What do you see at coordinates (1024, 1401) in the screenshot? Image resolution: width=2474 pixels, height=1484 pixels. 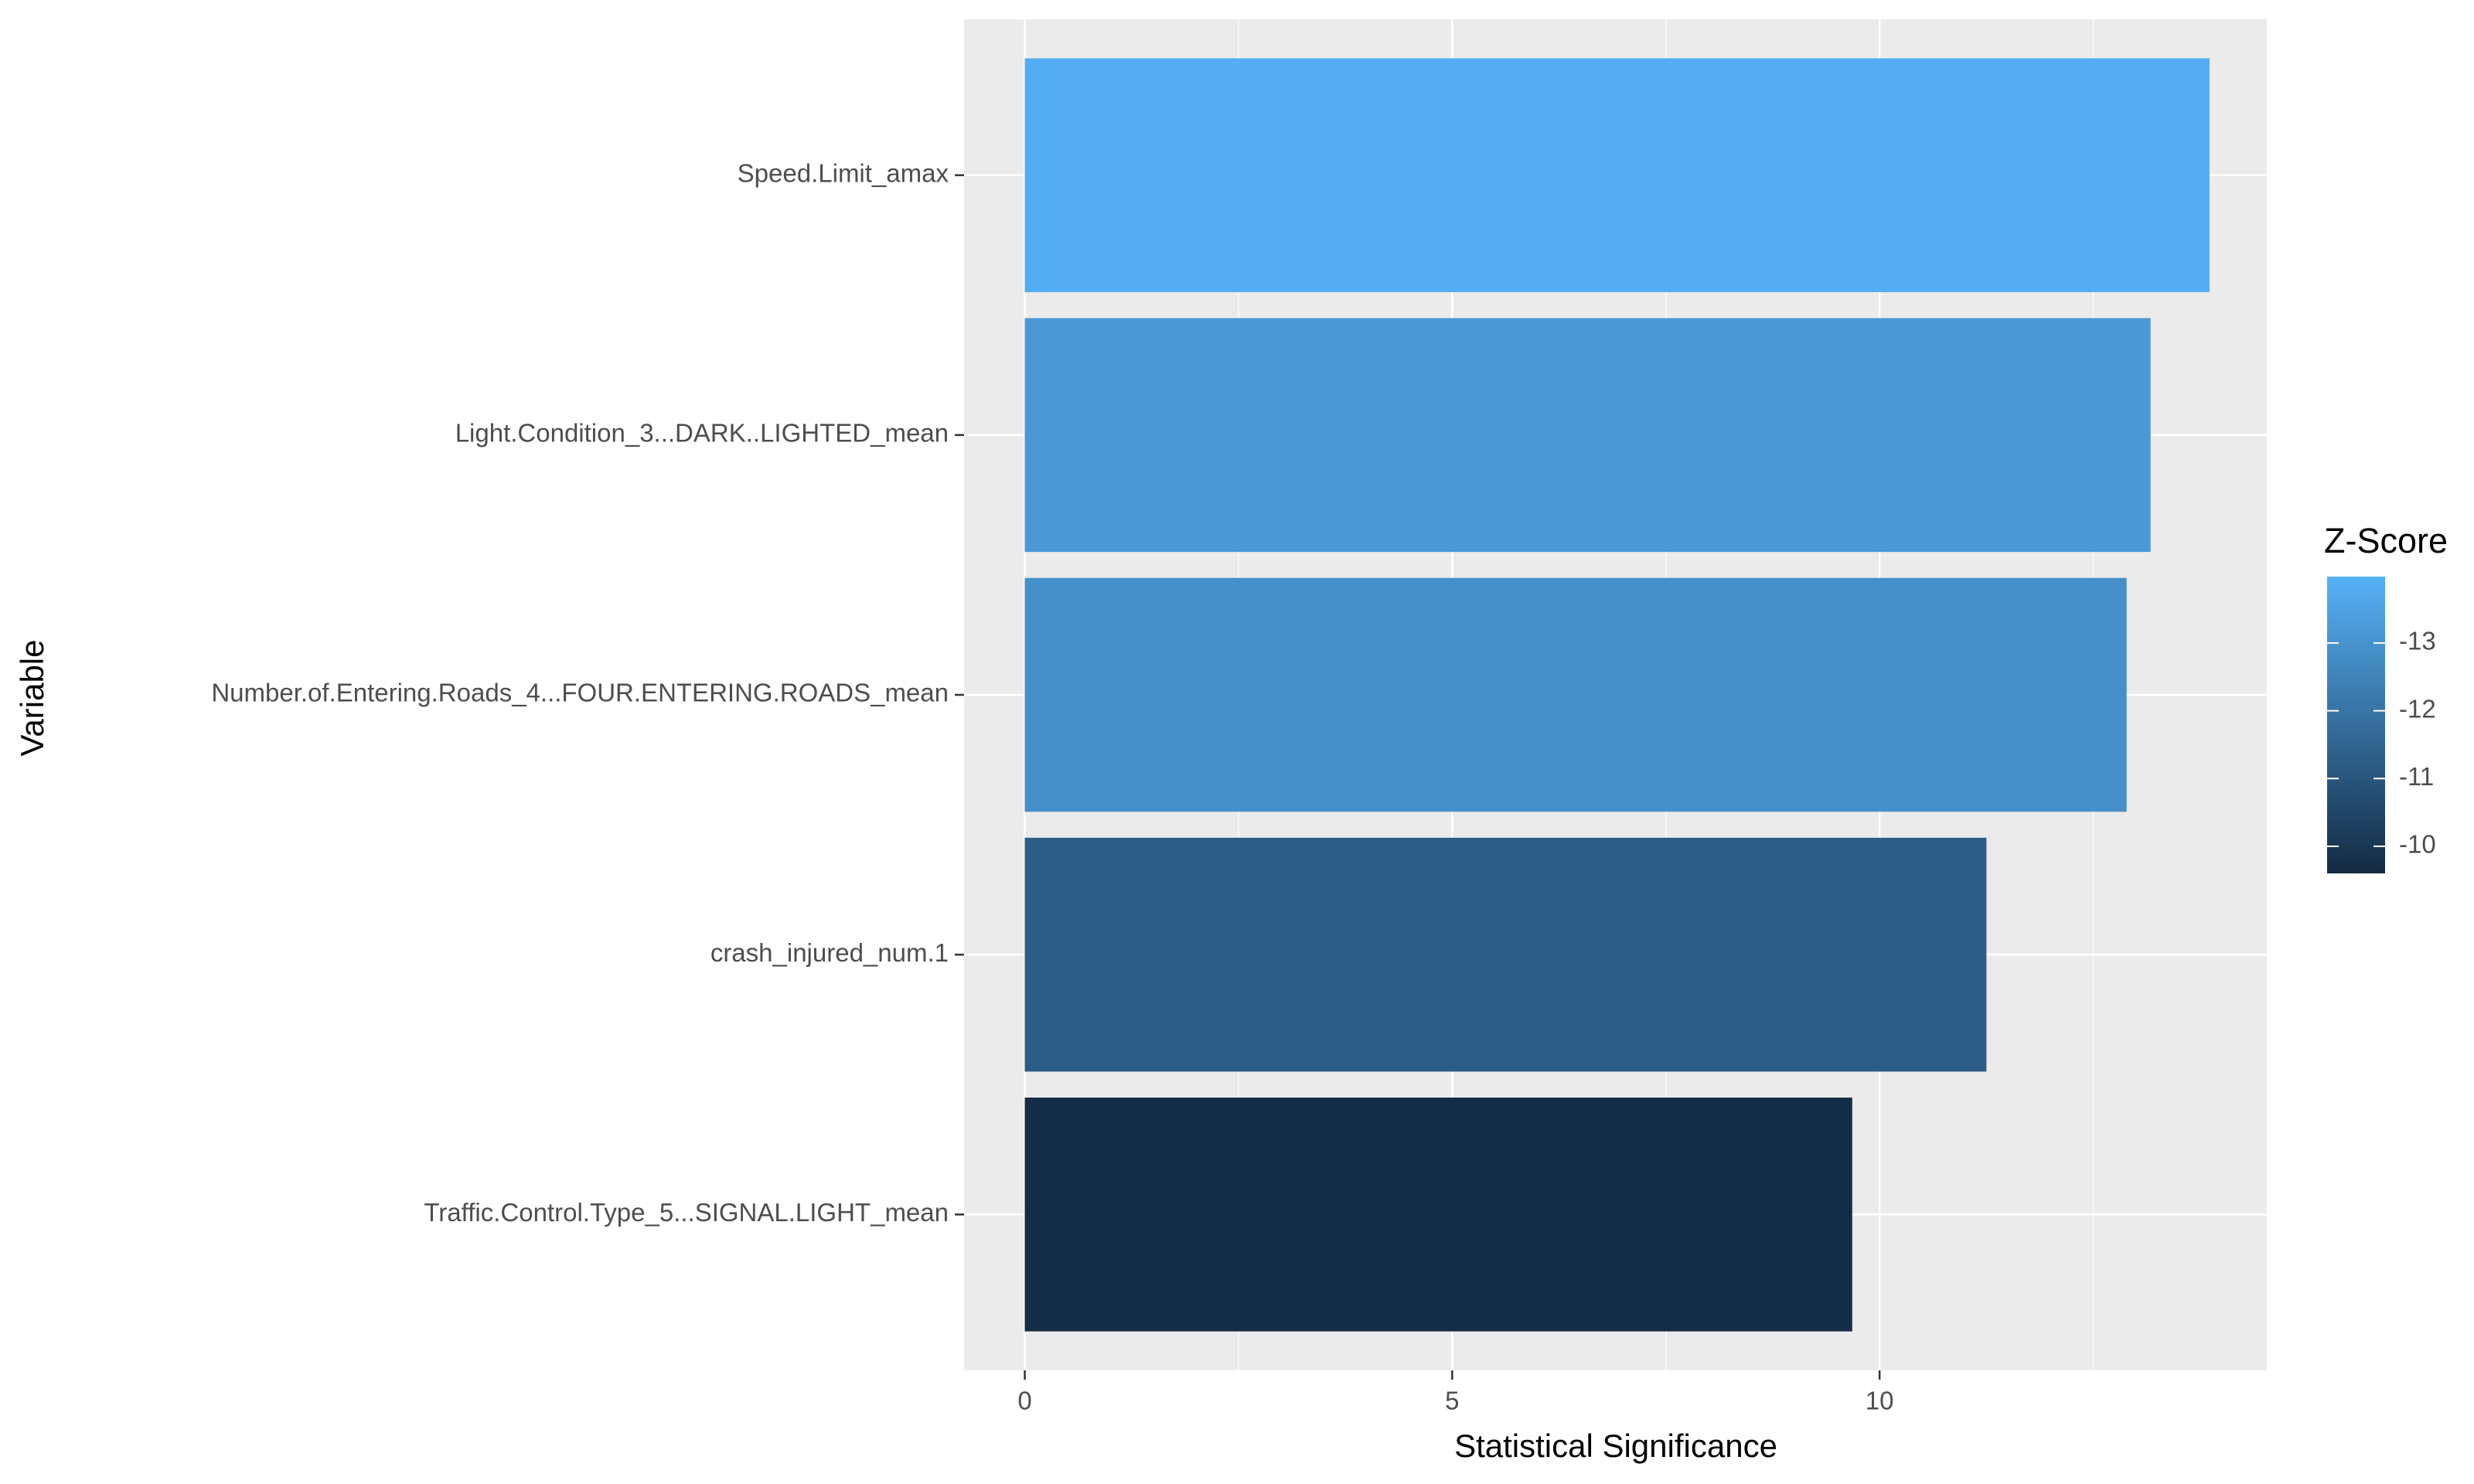 I see `x-tick-label: 0` at bounding box center [1024, 1401].